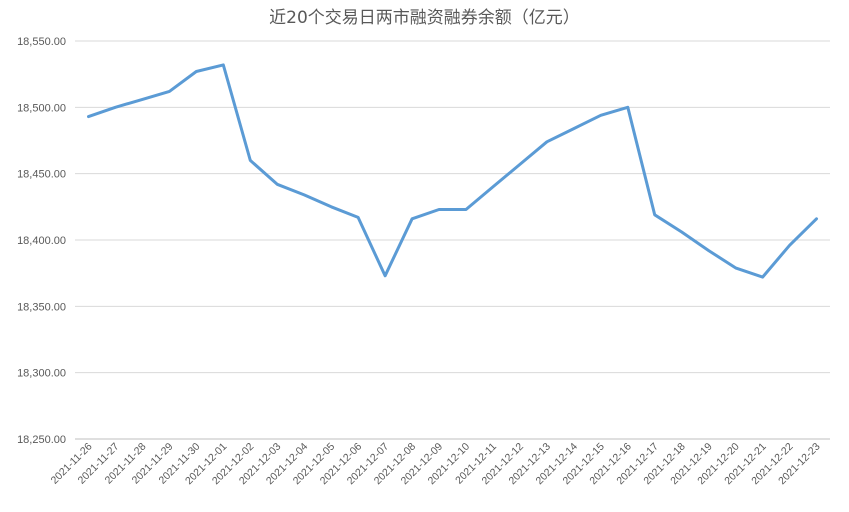 The height and width of the screenshot is (512, 849). I want to click on y-tick-label: 18,500.00, so click(41, 108).